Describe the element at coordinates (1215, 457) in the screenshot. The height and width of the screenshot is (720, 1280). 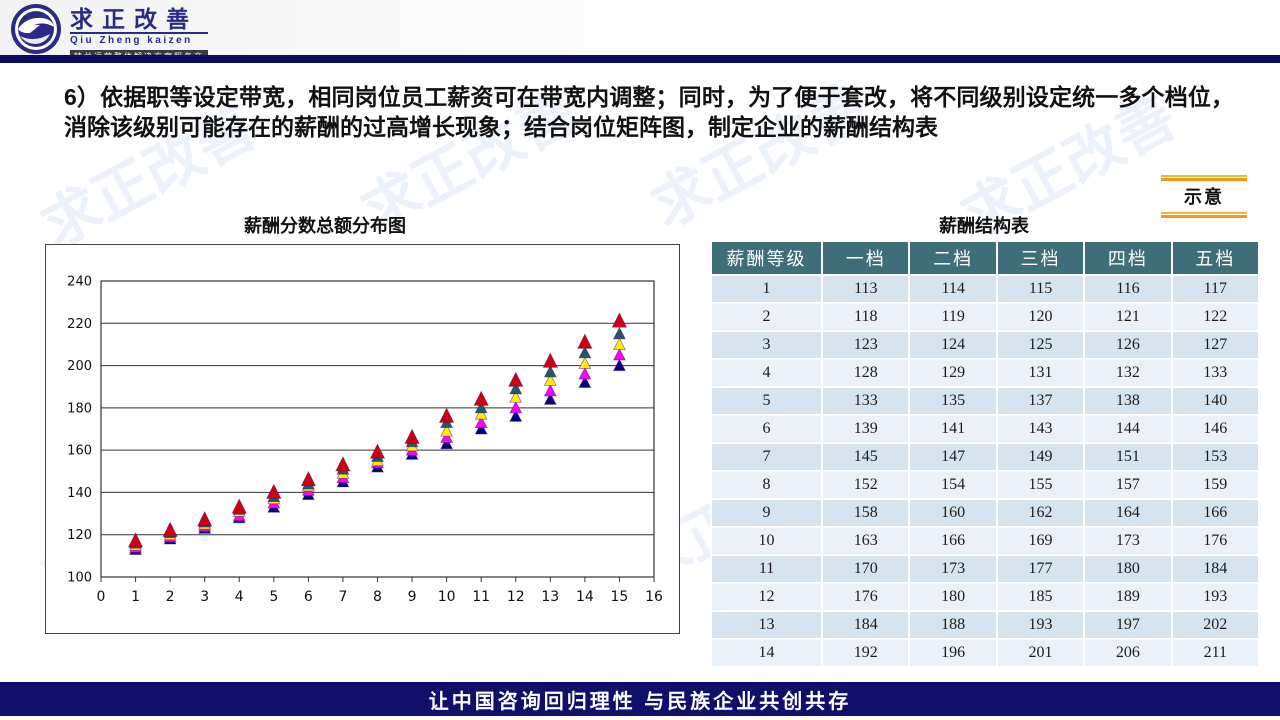
I see `table-cell: 153` at that location.